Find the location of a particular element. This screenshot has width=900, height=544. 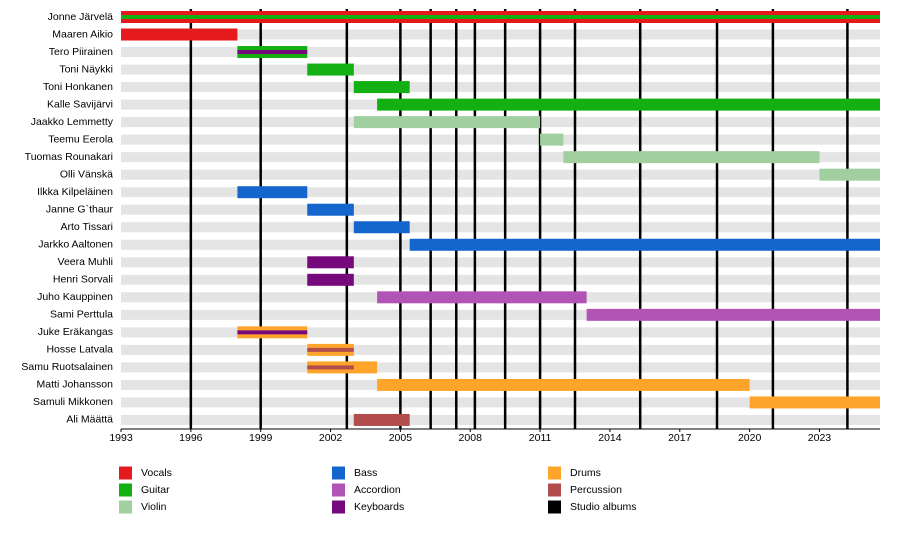

x-tick-label: 2017 is located at coordinates (680, 438).